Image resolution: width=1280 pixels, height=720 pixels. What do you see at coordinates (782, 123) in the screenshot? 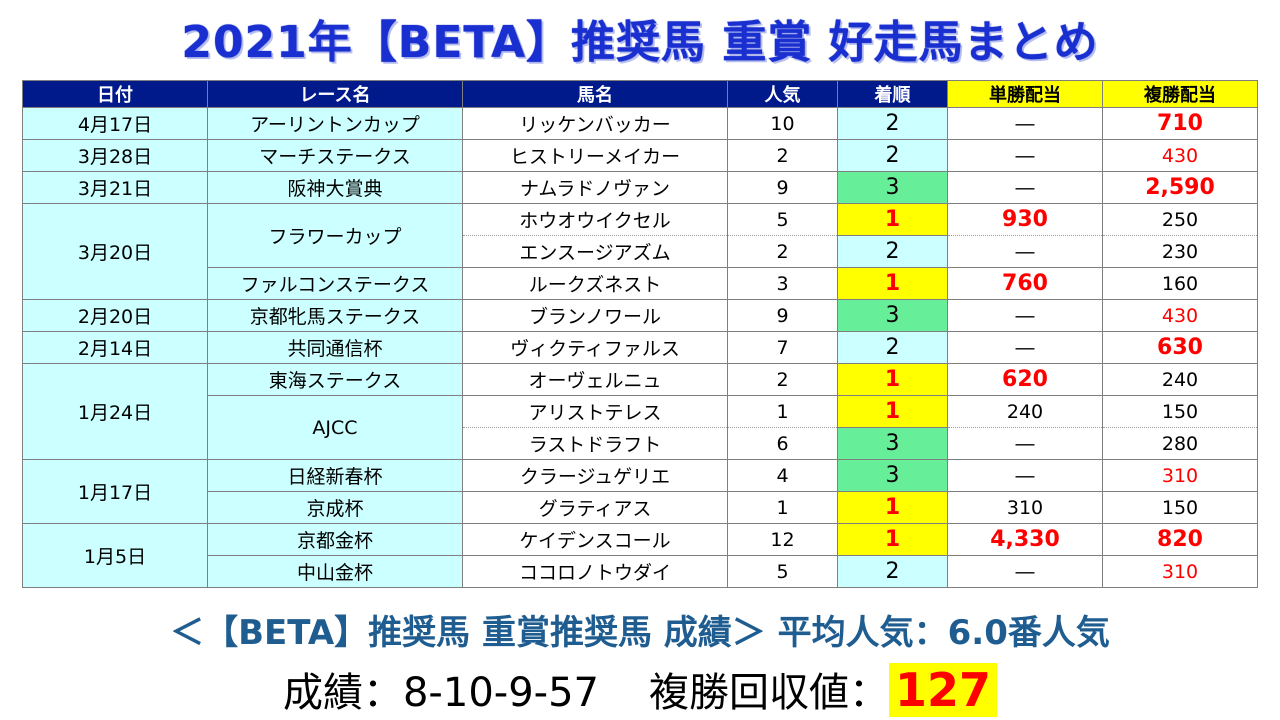
I see `popularity-cell: 10` at bounding box center [782, 123].